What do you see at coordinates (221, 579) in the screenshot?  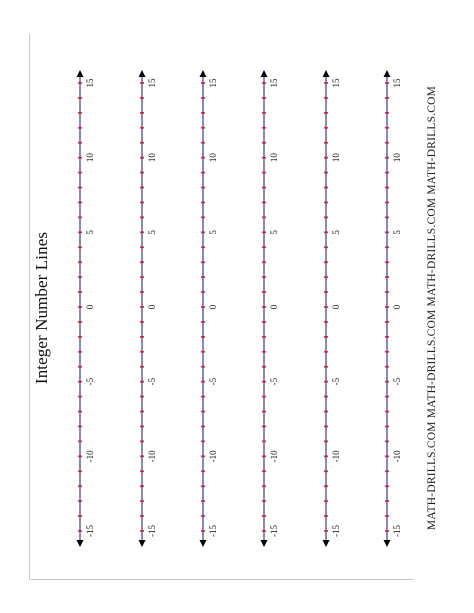 I see `bottom-margin-rule` at bounding box center [221, 579].